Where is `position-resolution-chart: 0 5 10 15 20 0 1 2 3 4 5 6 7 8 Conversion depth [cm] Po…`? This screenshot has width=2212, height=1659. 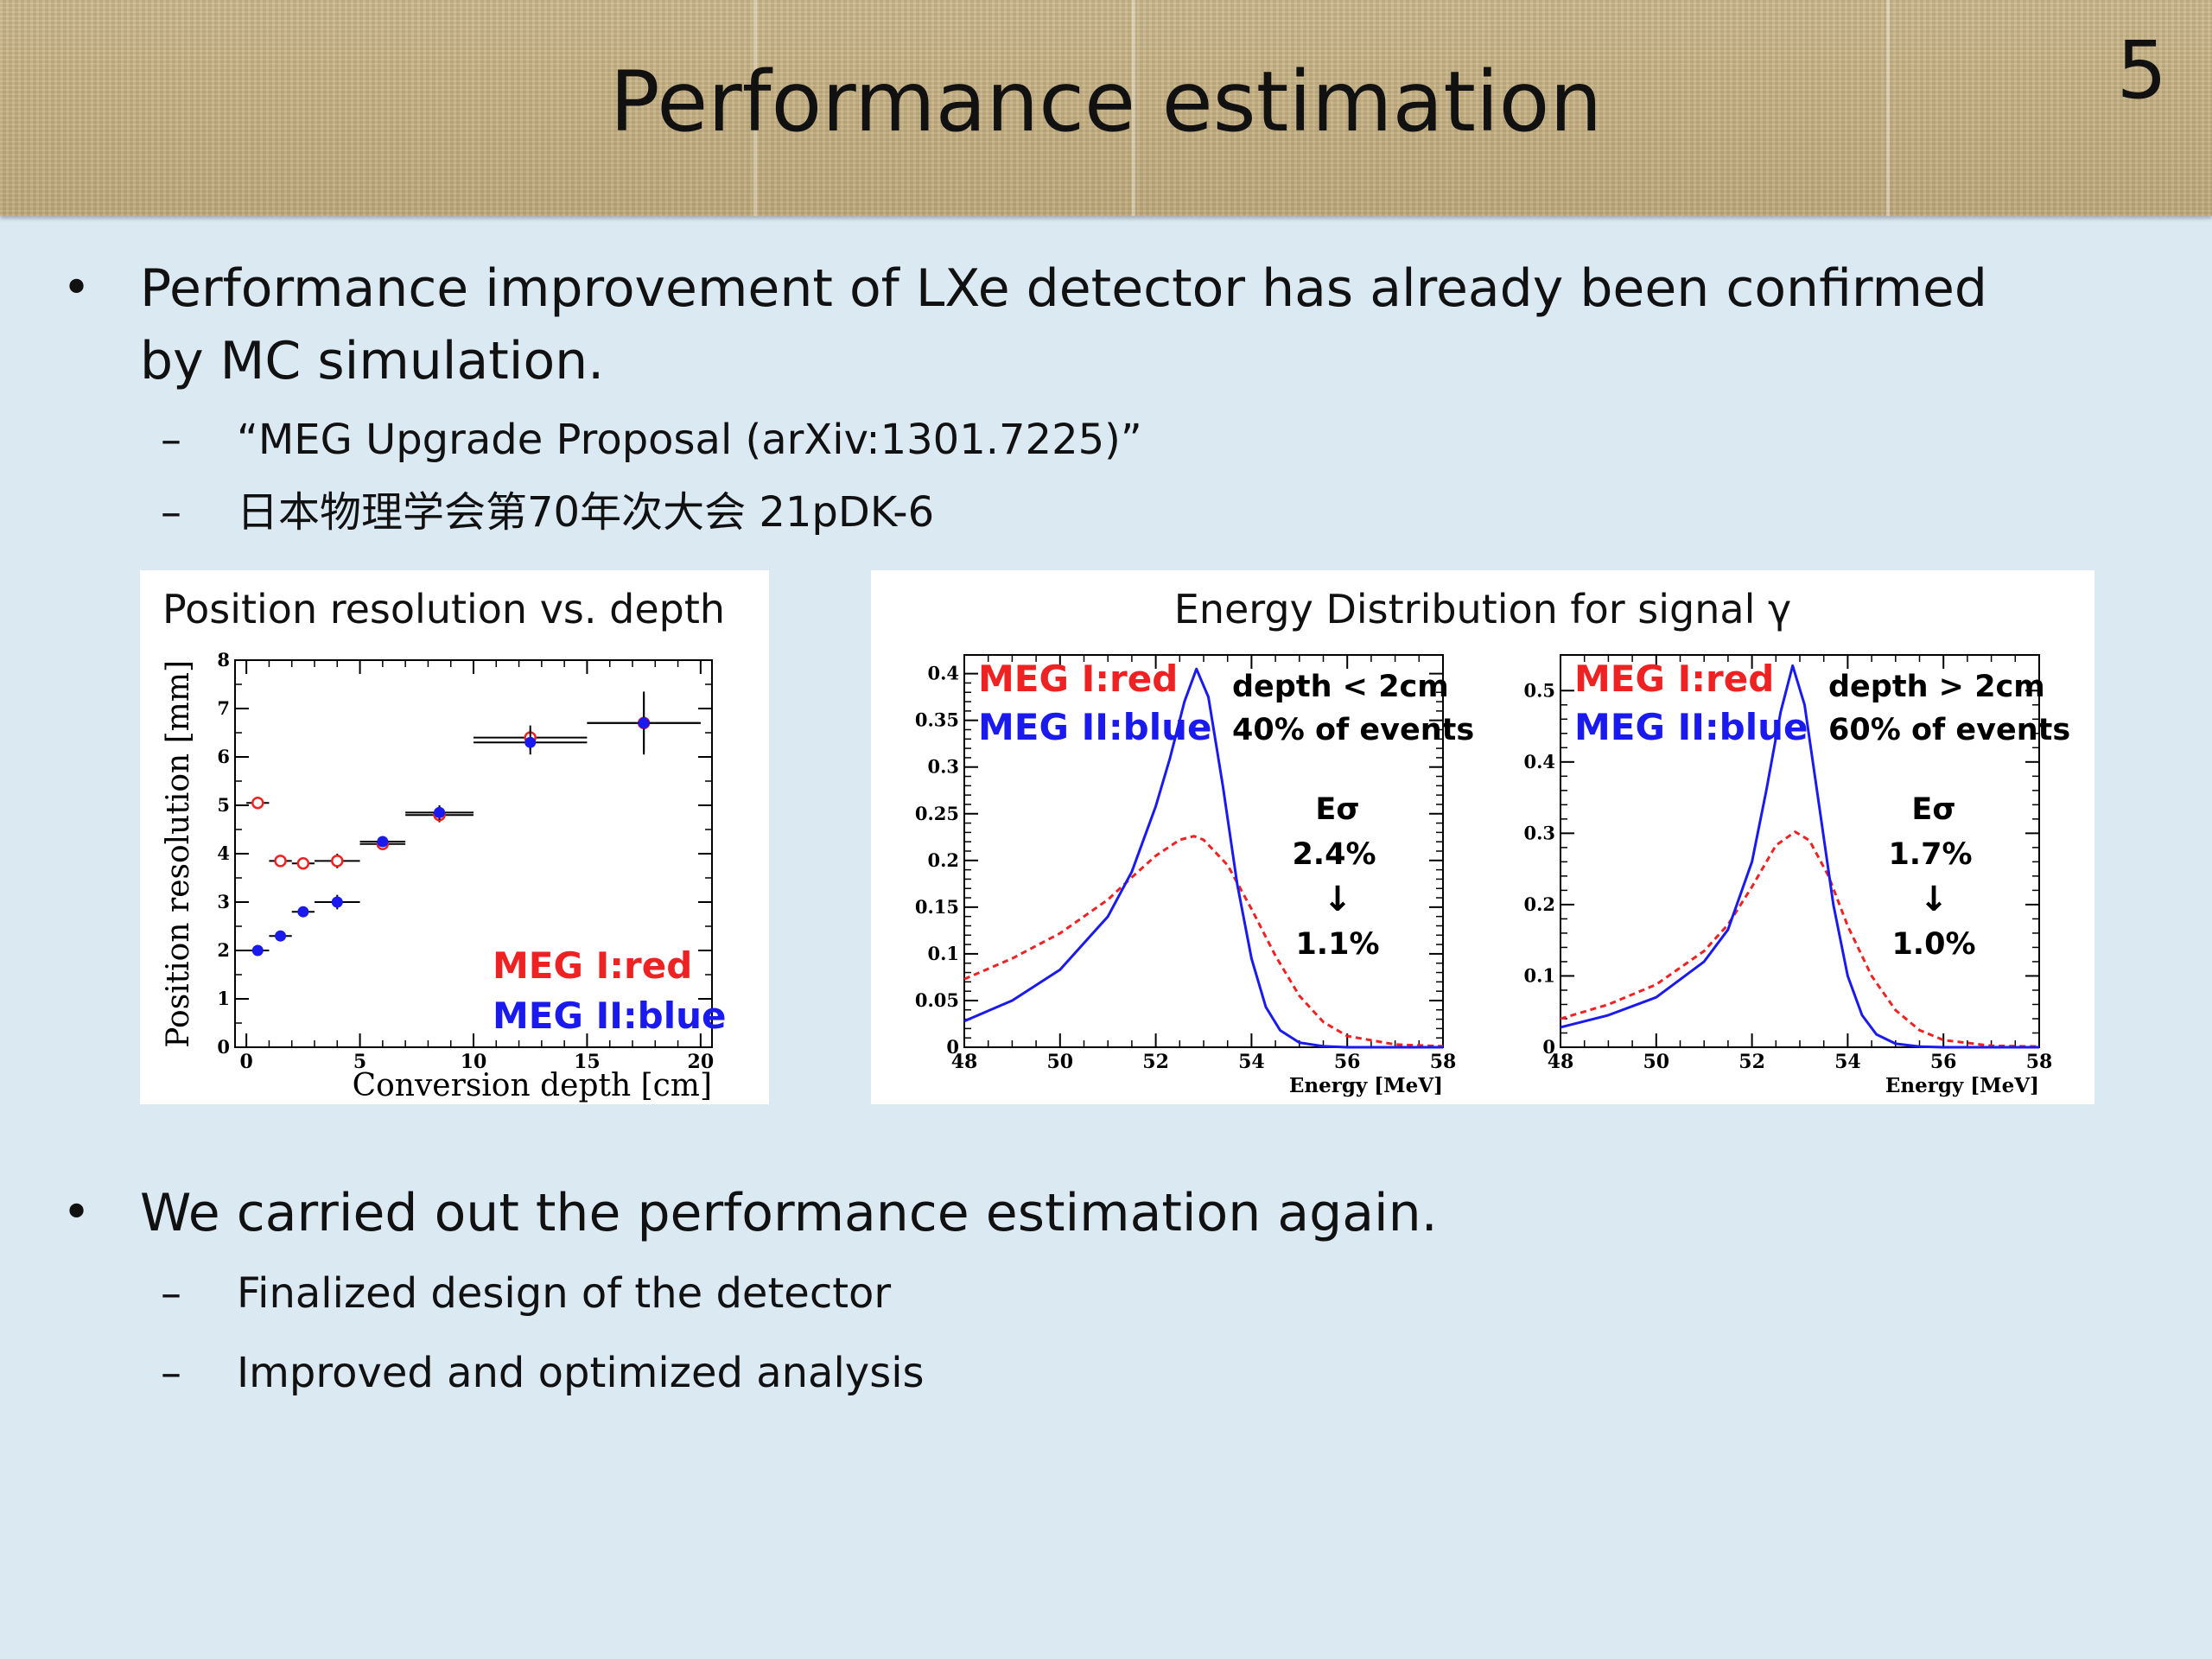
position-resolution-chart: 0 5 10 15 20 0 1 2 3 4 5 6 7 8 Conversion depth [cm] Po… is located at coordinates (444, 876).